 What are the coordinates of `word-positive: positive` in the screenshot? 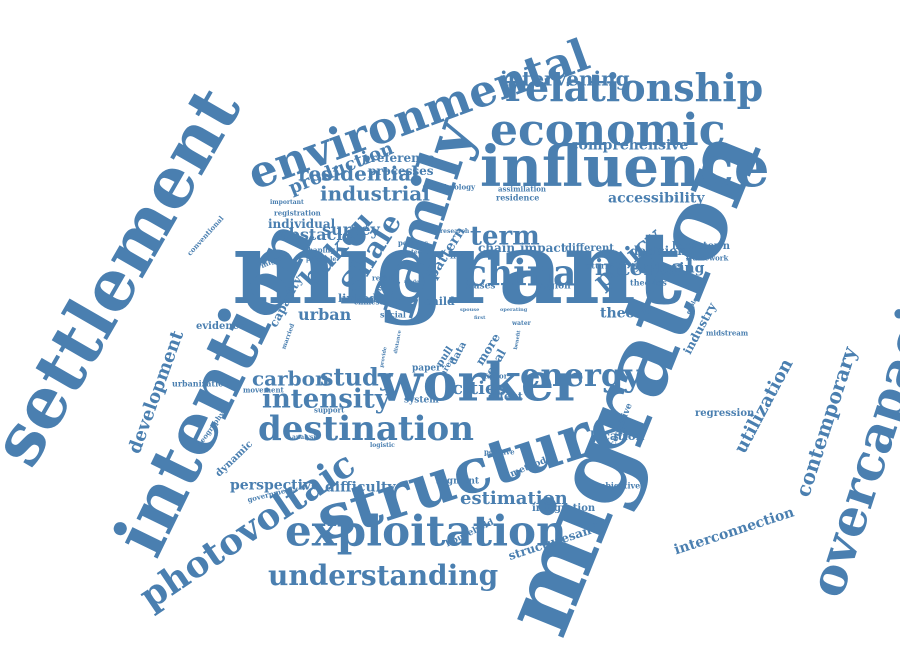 It's located at (499, 452).